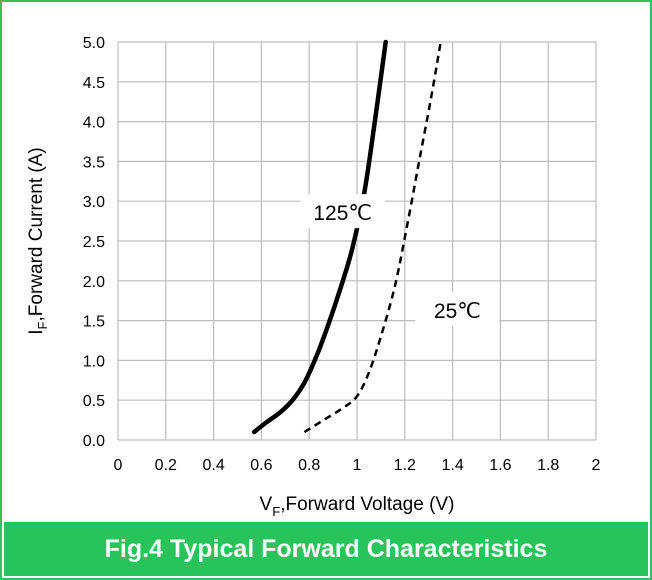 This screenshot has width=652, height=580. I want to click on y-tick-label: 3.0, so click(94, 202).